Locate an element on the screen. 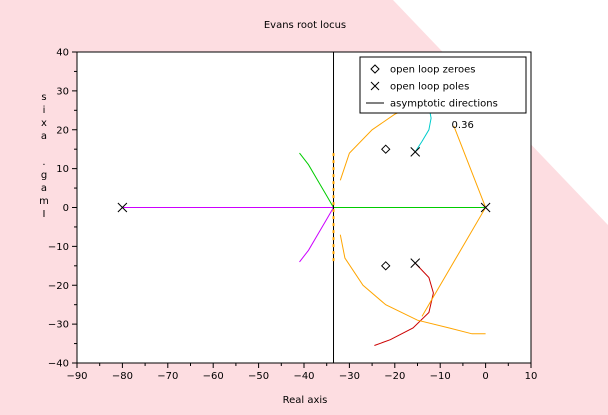 This screenshot has height=415, width=608. x-tick-label: −30 is located at coordinates (349, 376).